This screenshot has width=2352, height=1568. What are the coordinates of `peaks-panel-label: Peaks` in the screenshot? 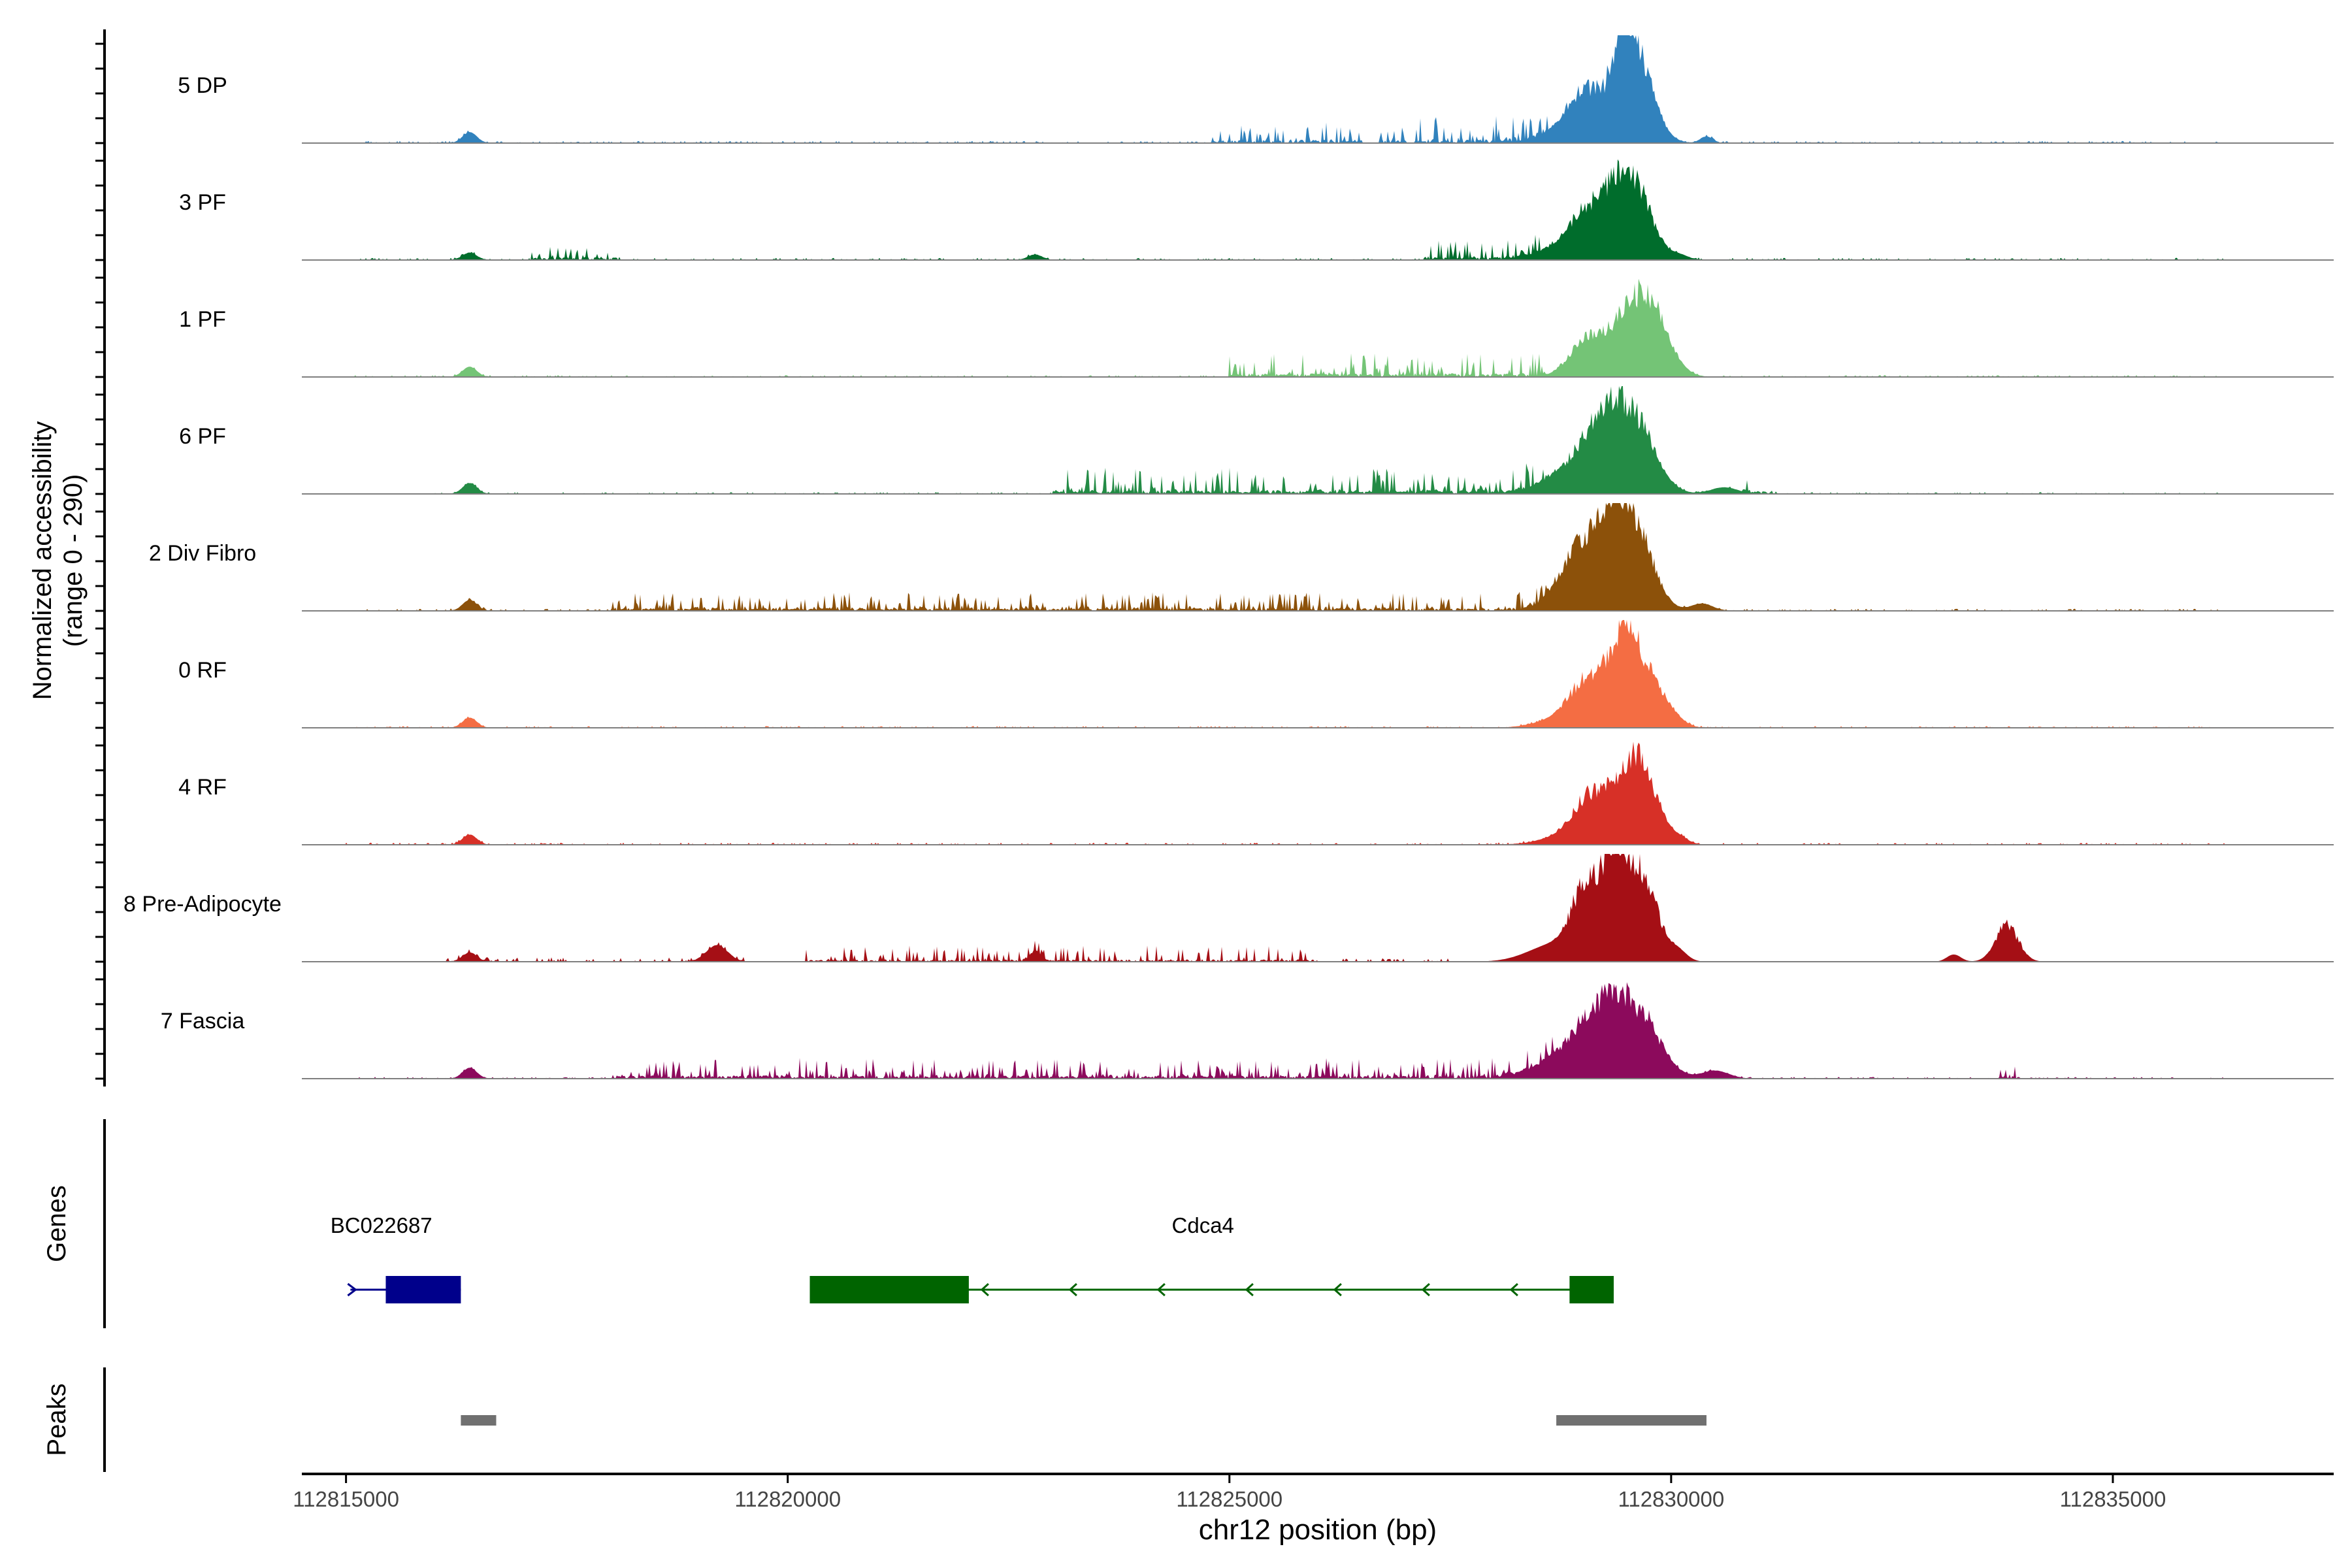 It's located at (56, 1419).